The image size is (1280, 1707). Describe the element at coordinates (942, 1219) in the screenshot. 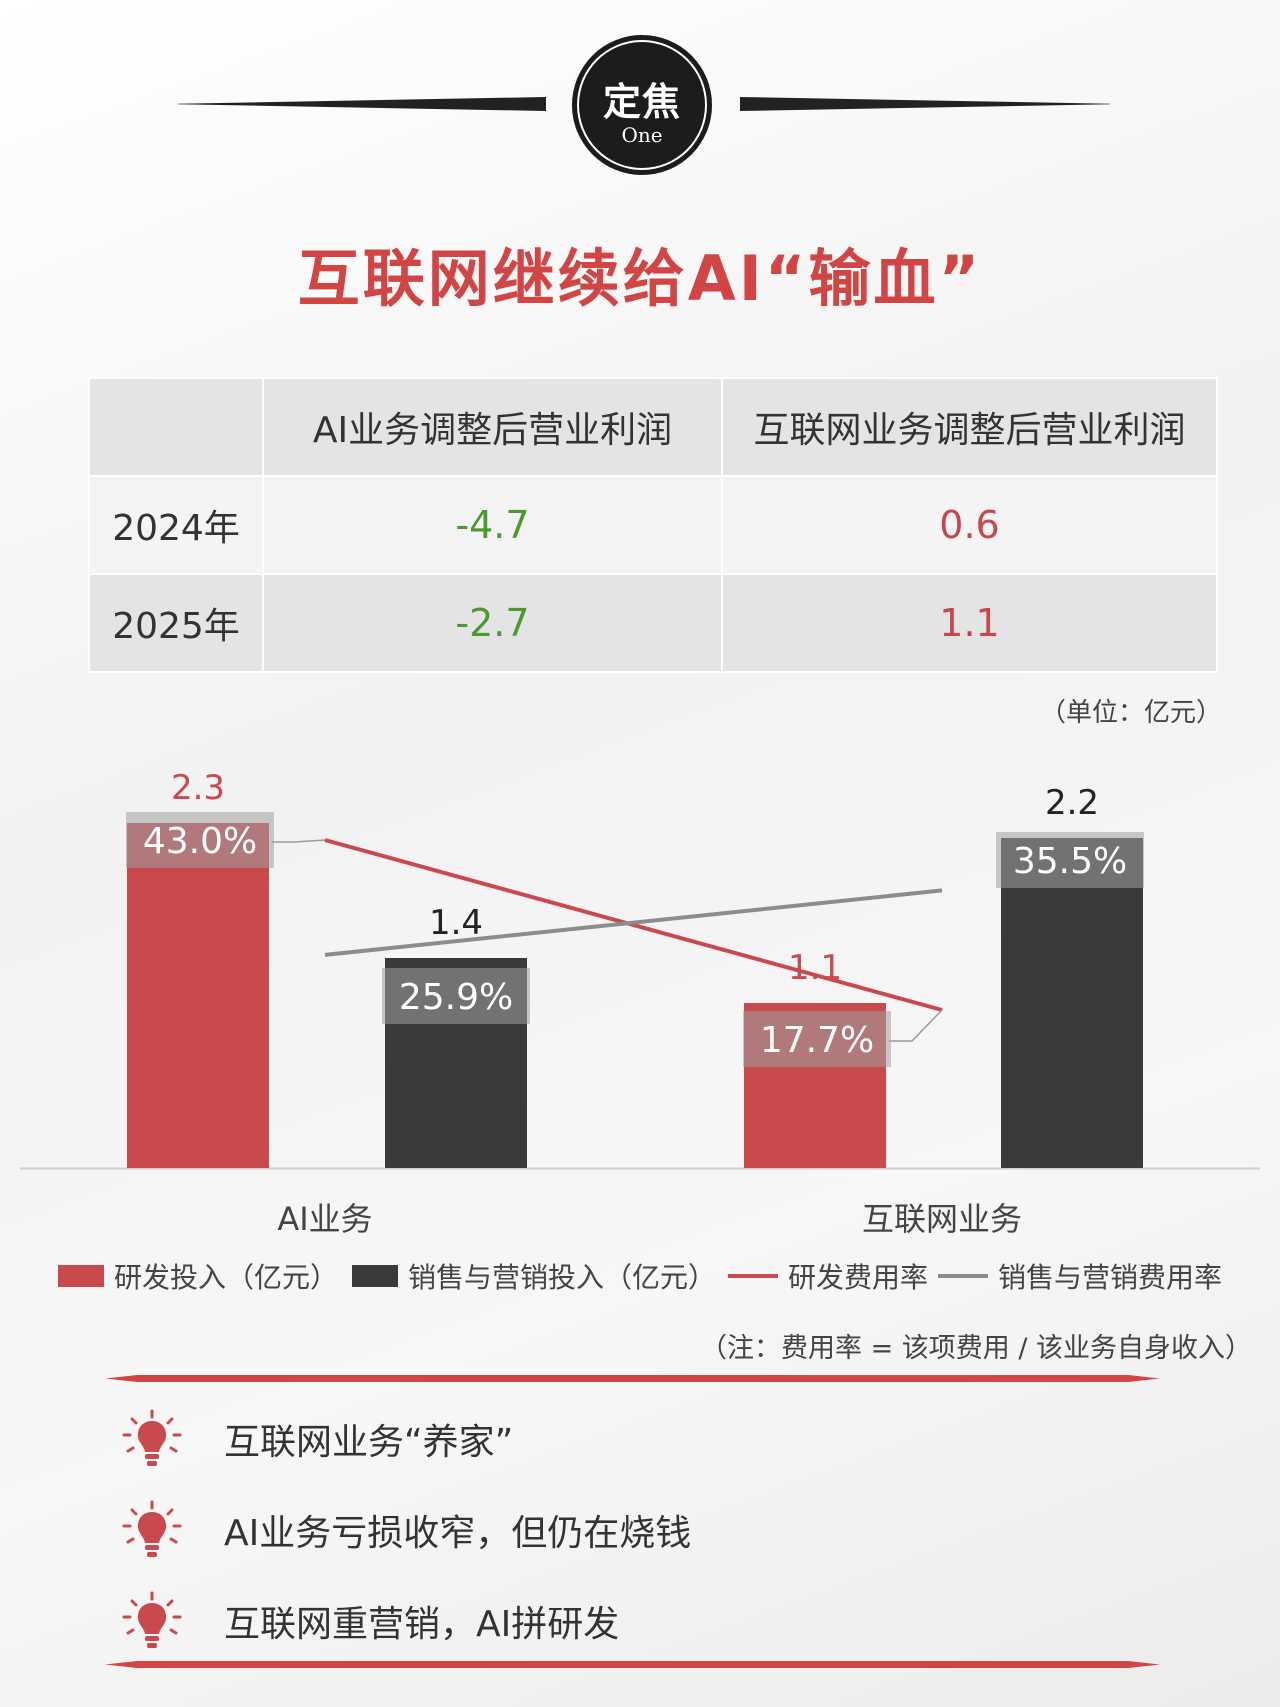

I see `category-label: 互联网业务` at that location.